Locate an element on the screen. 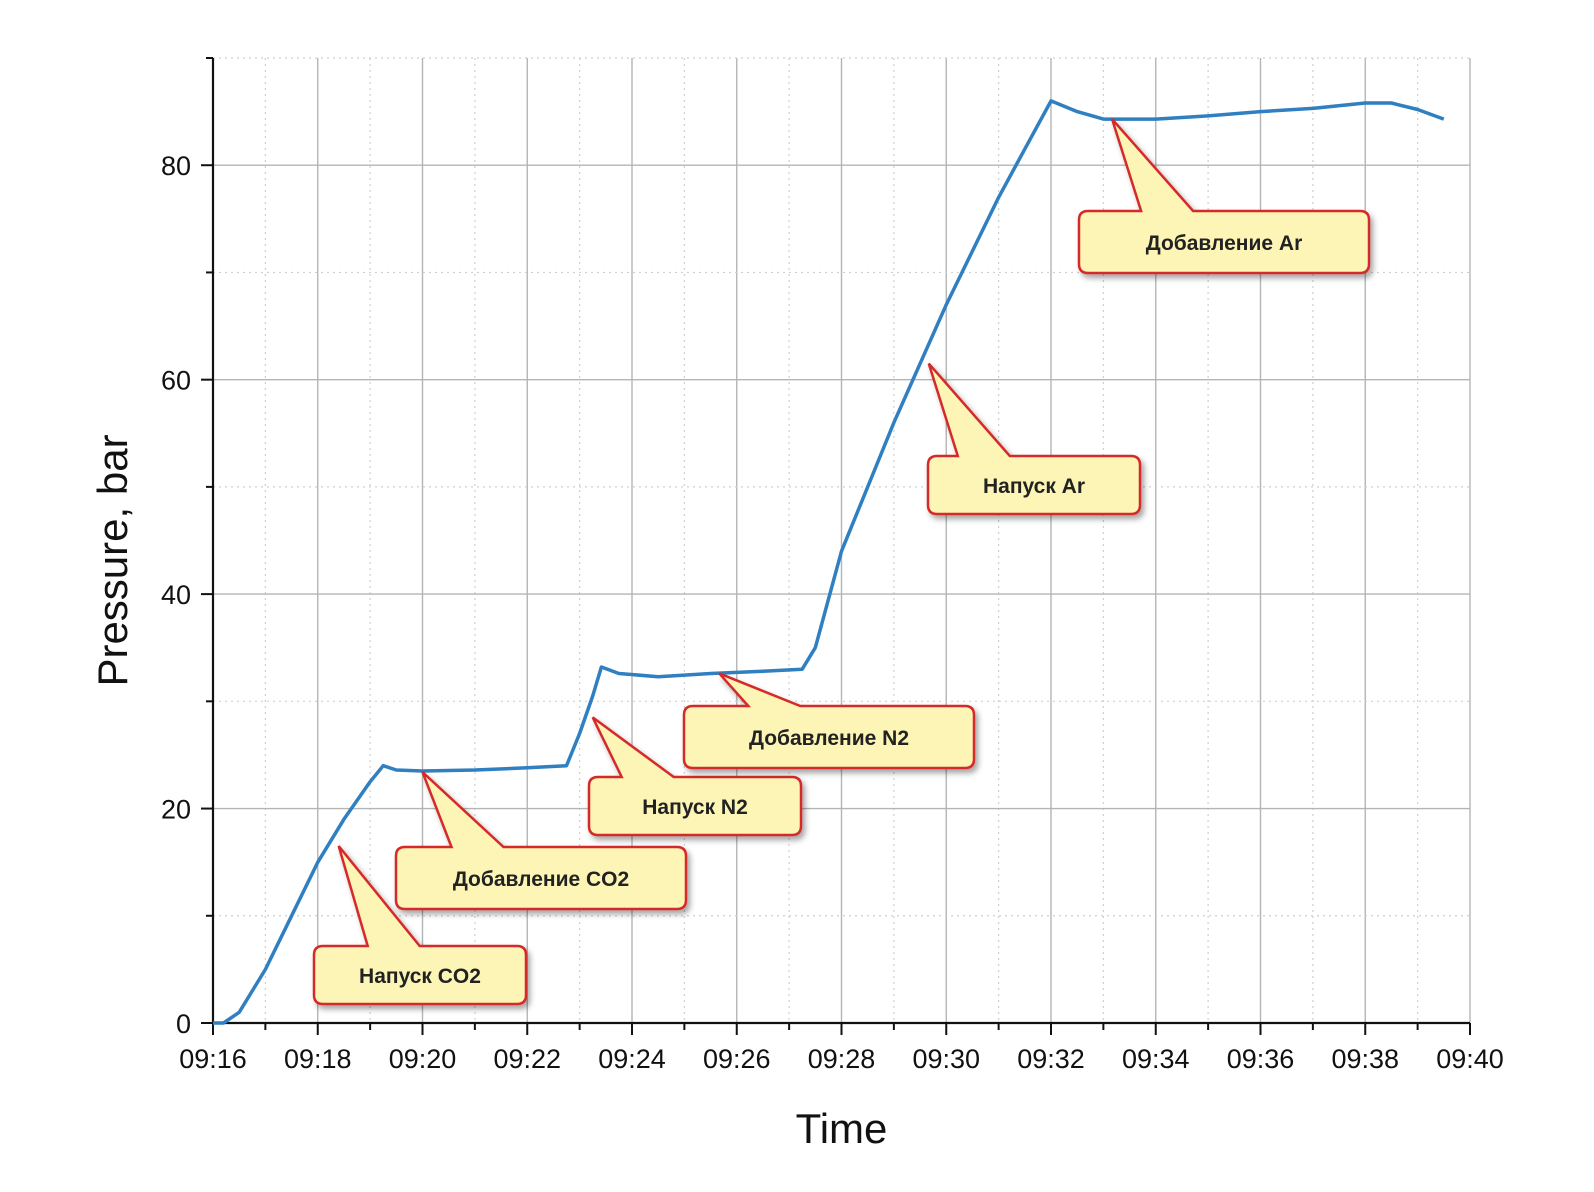 The height and width of the screenshot is (1192, 1594). callout-label: Напуск CO2 is located at coordinates (420, 976).